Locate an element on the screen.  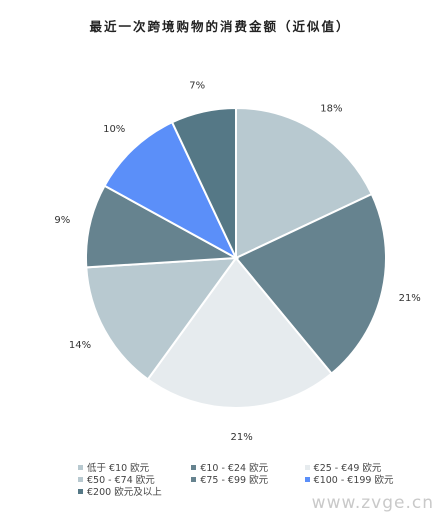
legend-row: €50 - €74 欧元 €75 - €99 欧元 €100 - €199 欧元 is located at coordinates (248, 479).